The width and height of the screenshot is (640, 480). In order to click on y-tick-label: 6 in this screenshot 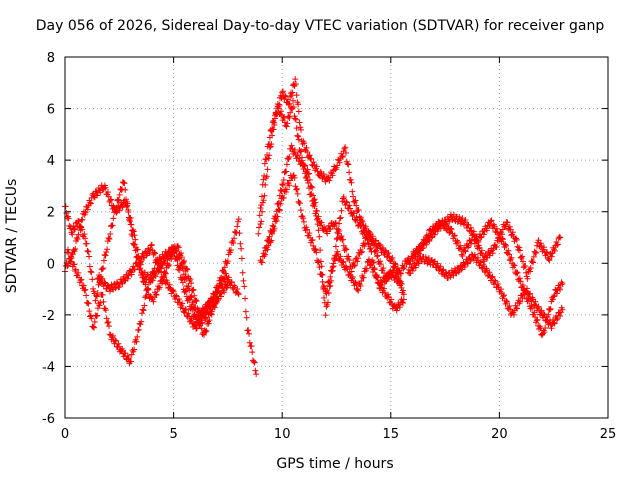, I will do `click(51, 110)`.